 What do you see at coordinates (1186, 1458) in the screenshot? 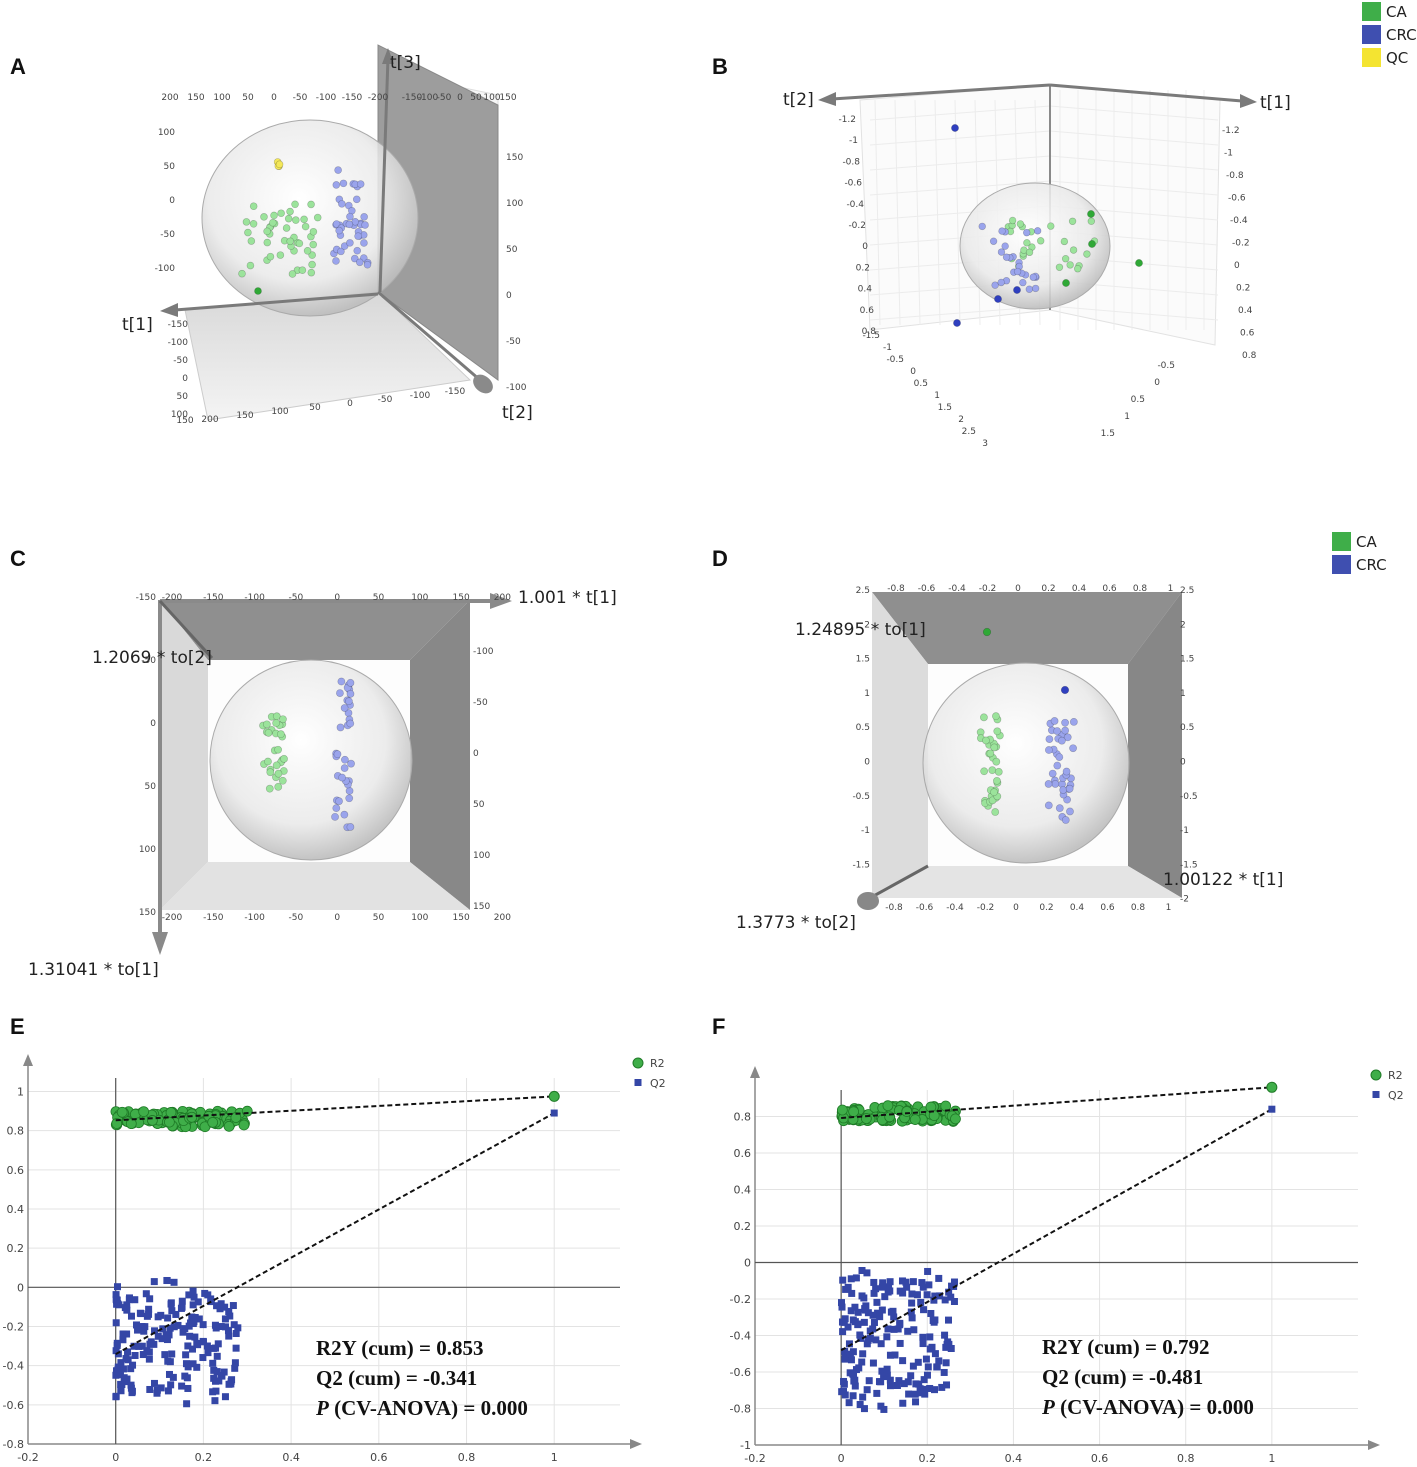
I see `f-x-tick: 0.8` at bounding box center [1186, 1458].